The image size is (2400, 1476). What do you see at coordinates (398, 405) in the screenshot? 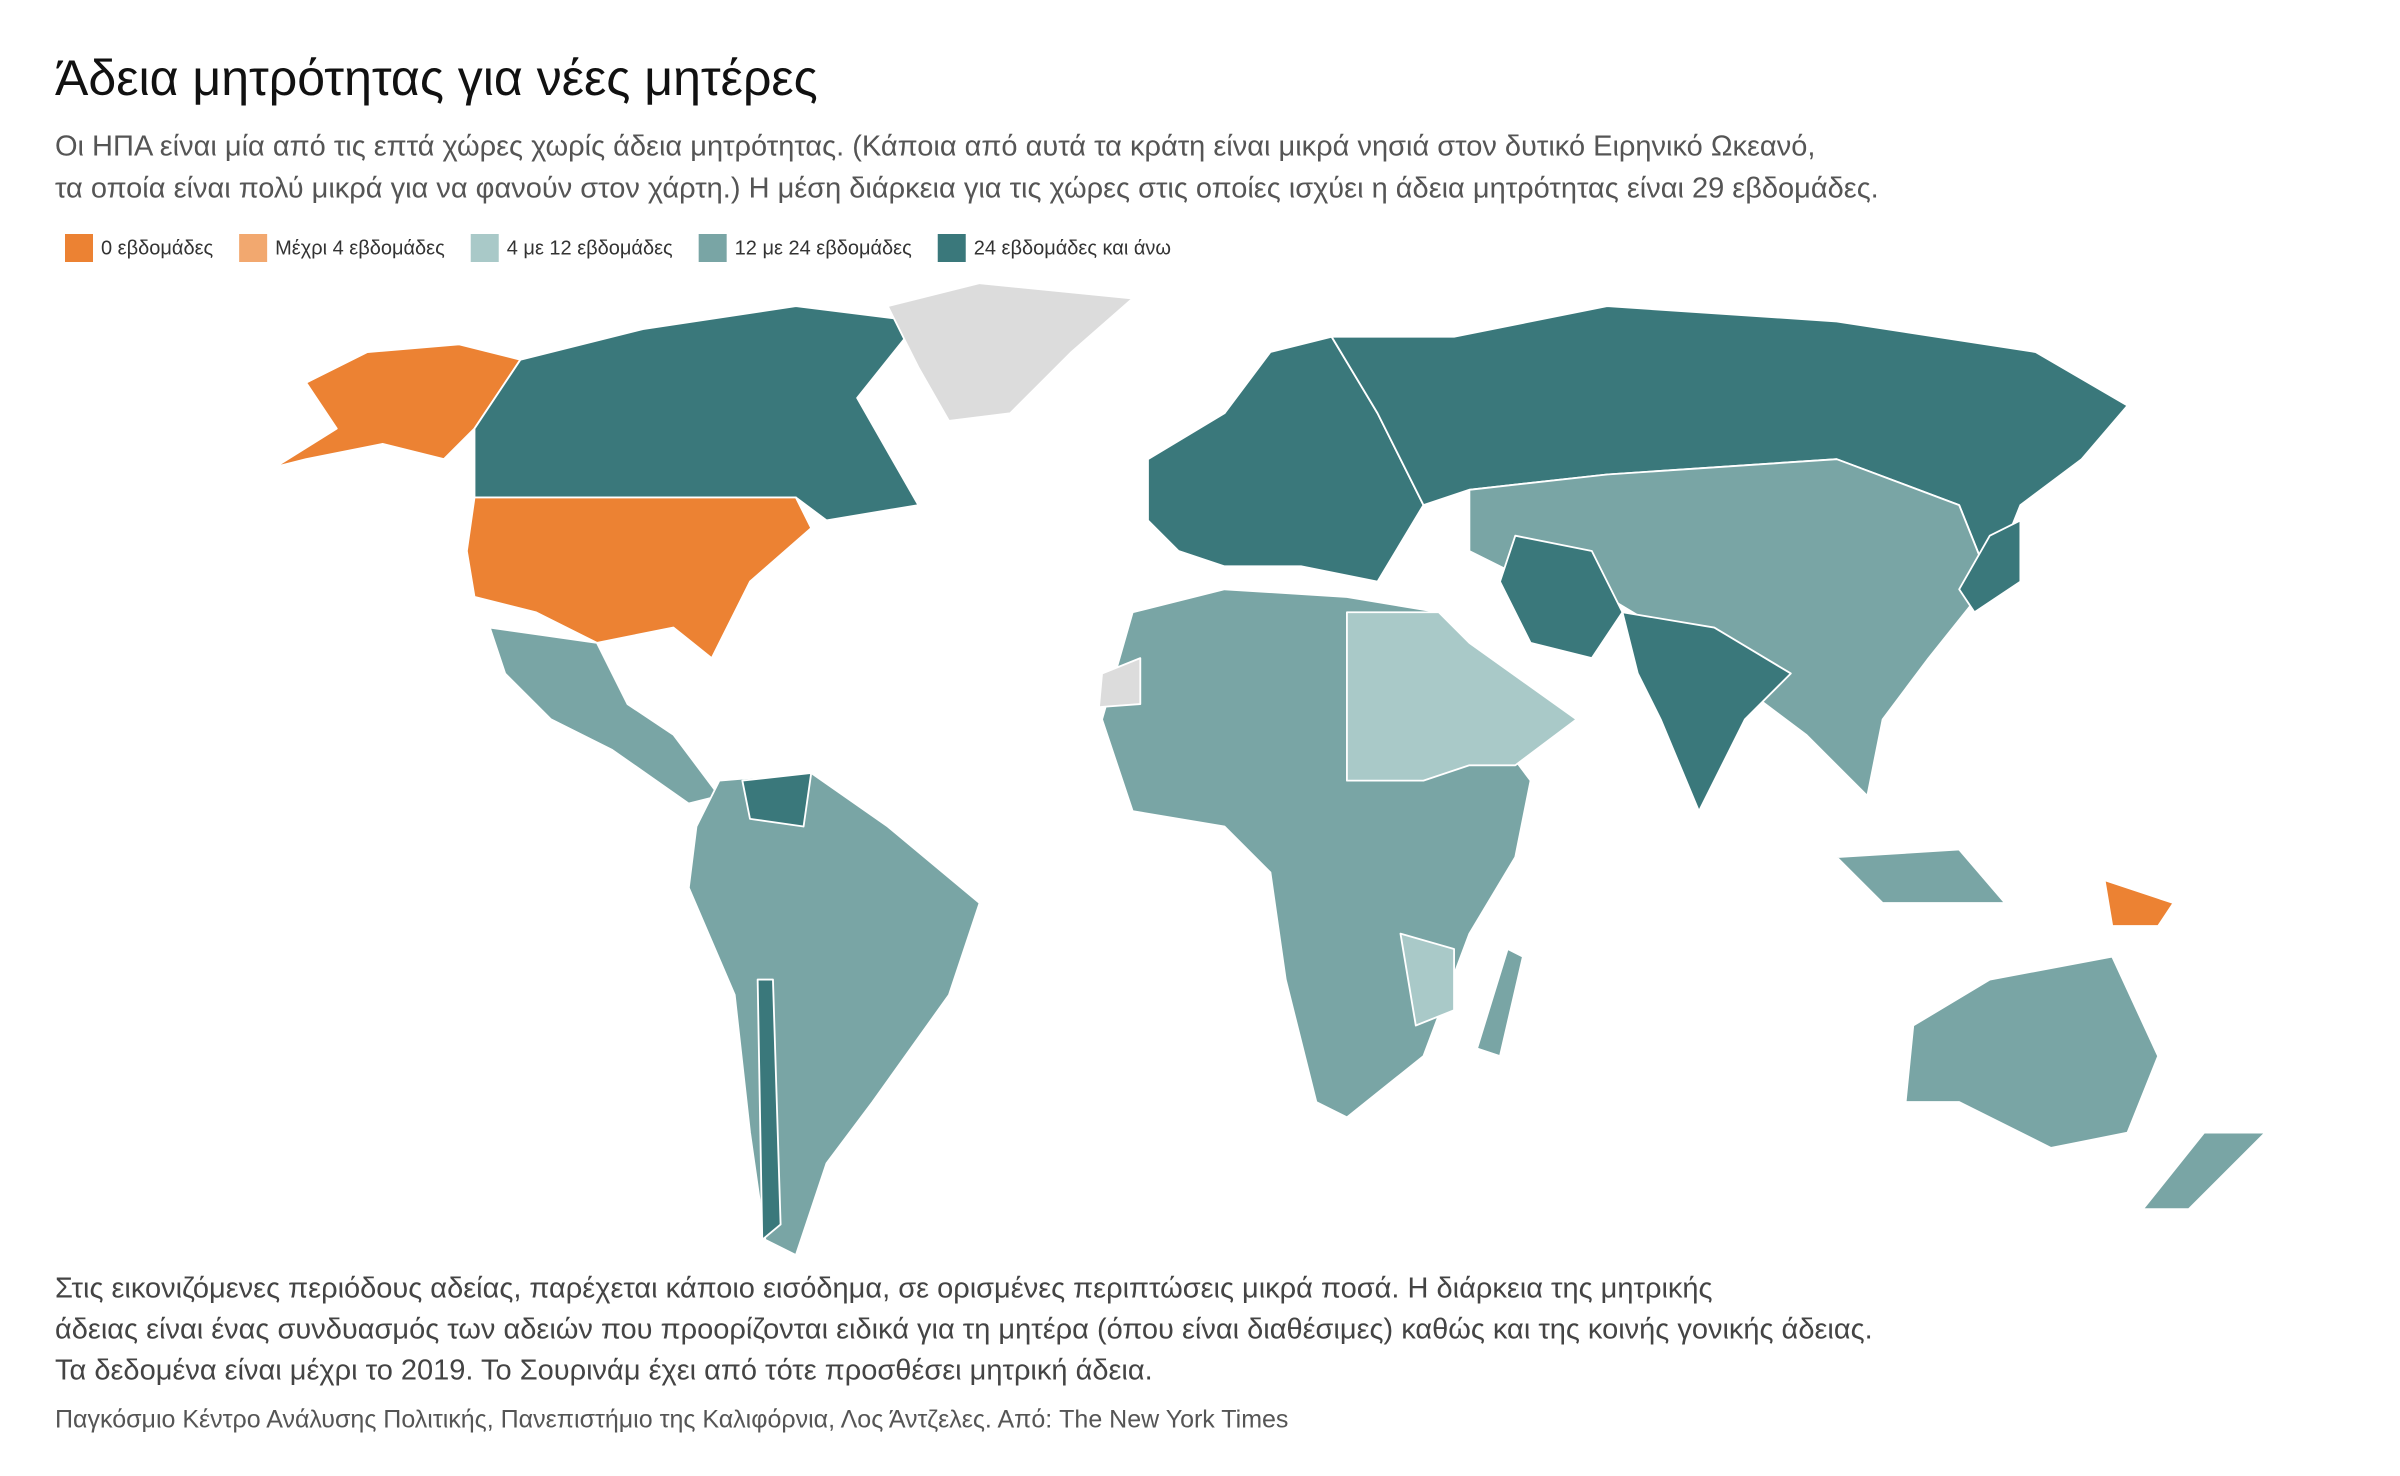
I see `alaska` at bounding box center [398, 405].